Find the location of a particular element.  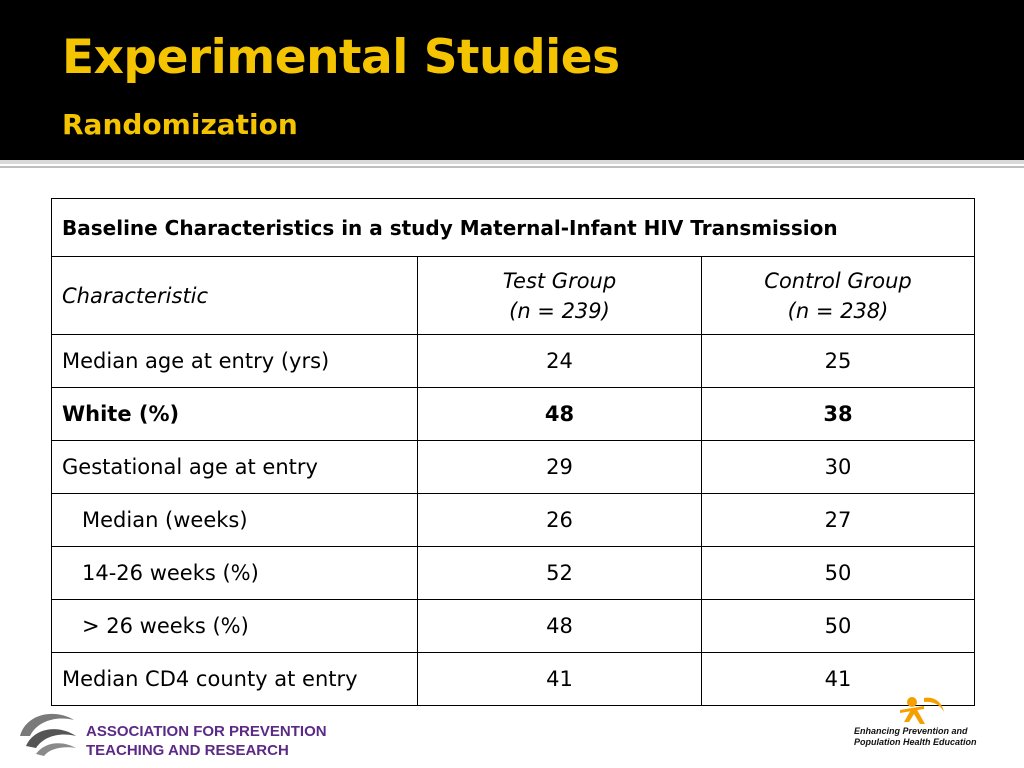

apt-logo-line2: TEACHING AND RESEARCH is located at coordinates (187, 750).